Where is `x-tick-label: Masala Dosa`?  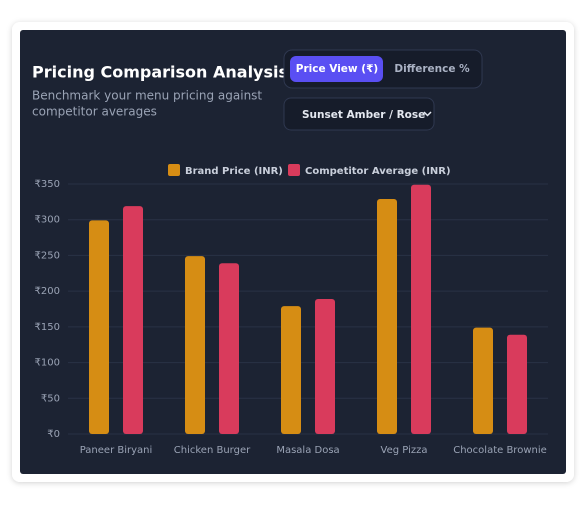
x-tick-label: Masala Dosa is located at coordinates (307, 450).